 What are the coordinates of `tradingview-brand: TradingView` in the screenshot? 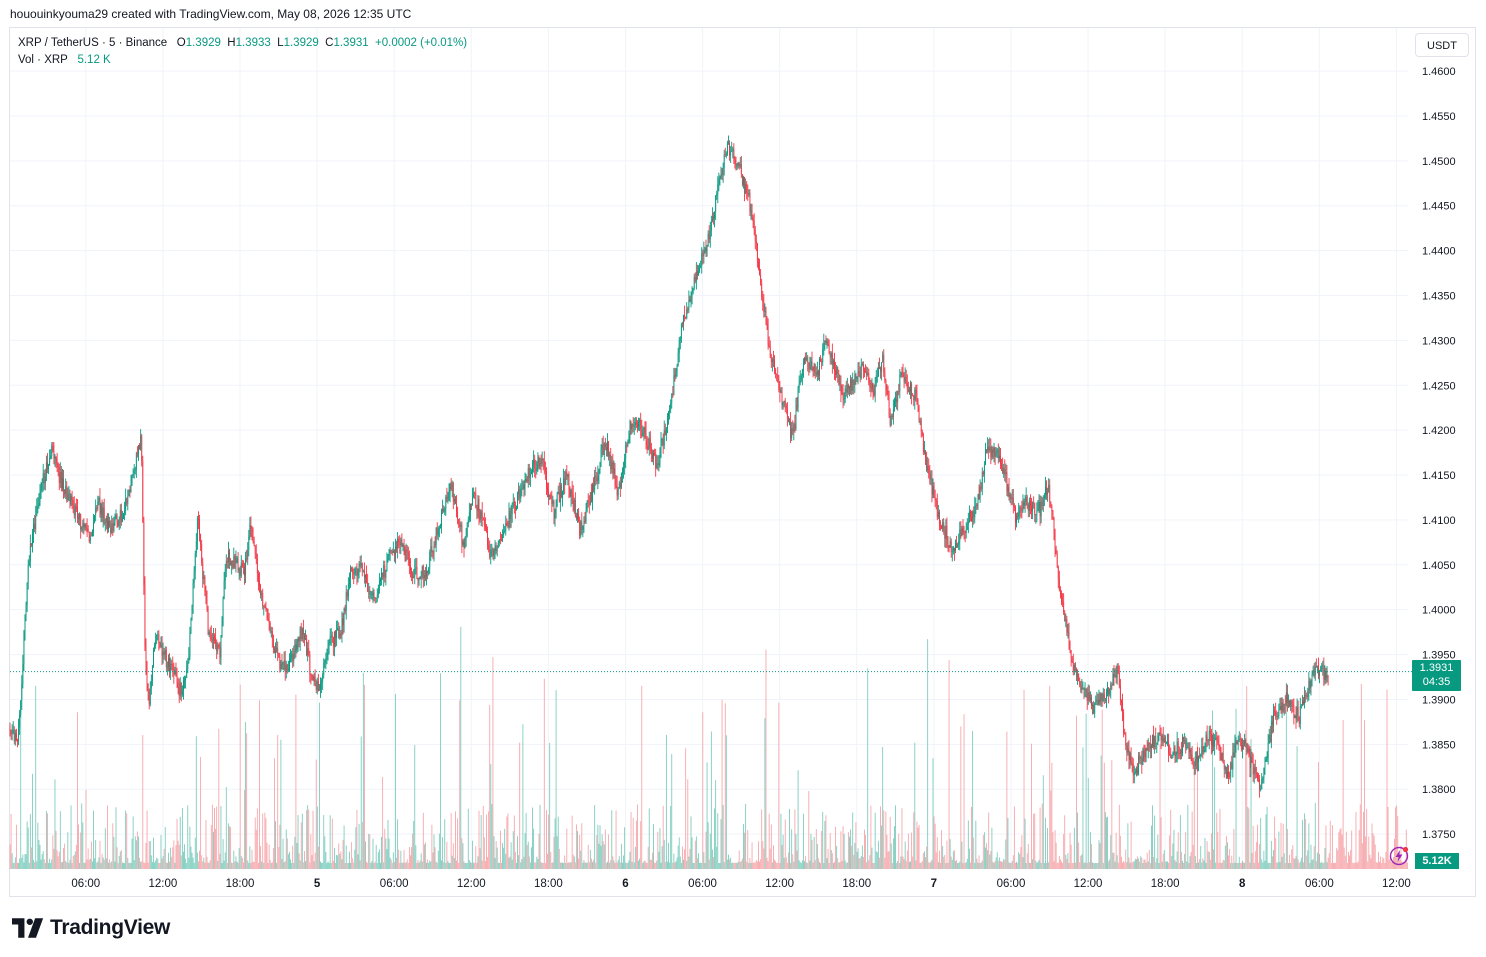 It's located at (91, 928).